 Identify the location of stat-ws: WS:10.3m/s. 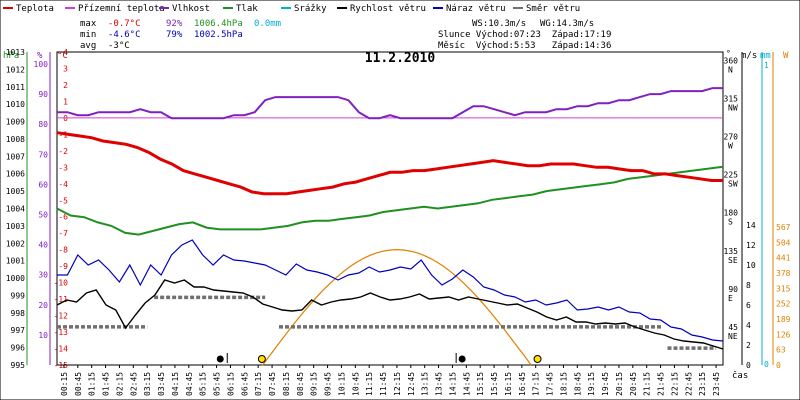
(499, 24).